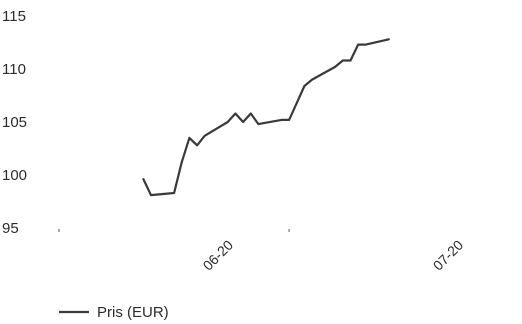  I want to click on y-axis: 95 100 105 110 115, so click(14, 122).